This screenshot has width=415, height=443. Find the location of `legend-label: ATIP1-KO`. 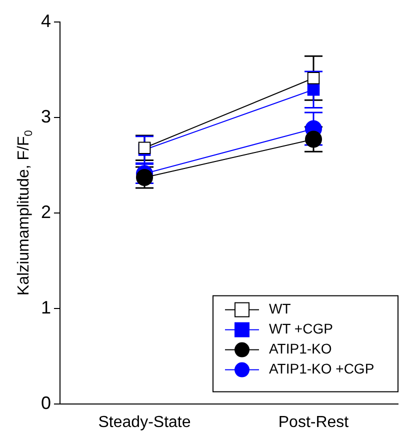

legend-label: ATIP1-KO is located at coordinates (300, 348).